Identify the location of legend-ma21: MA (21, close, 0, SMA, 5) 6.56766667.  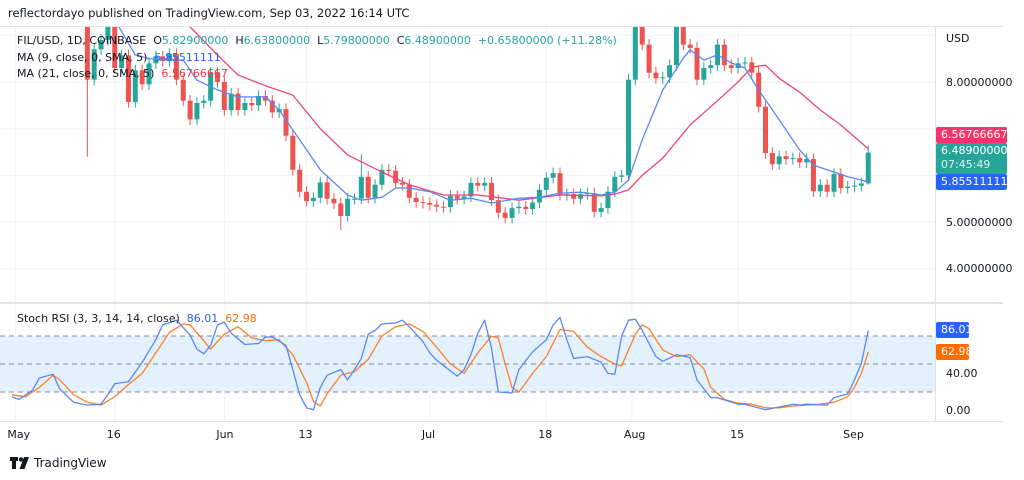
(122, 73).